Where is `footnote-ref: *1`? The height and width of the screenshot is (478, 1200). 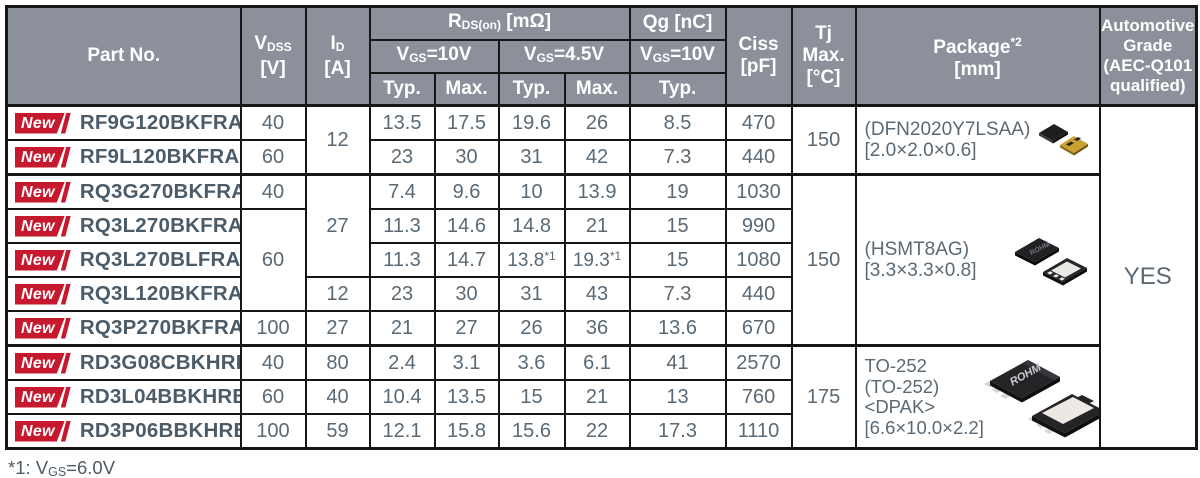
footnote-ref: *1 is located at coordinates (615, 255).